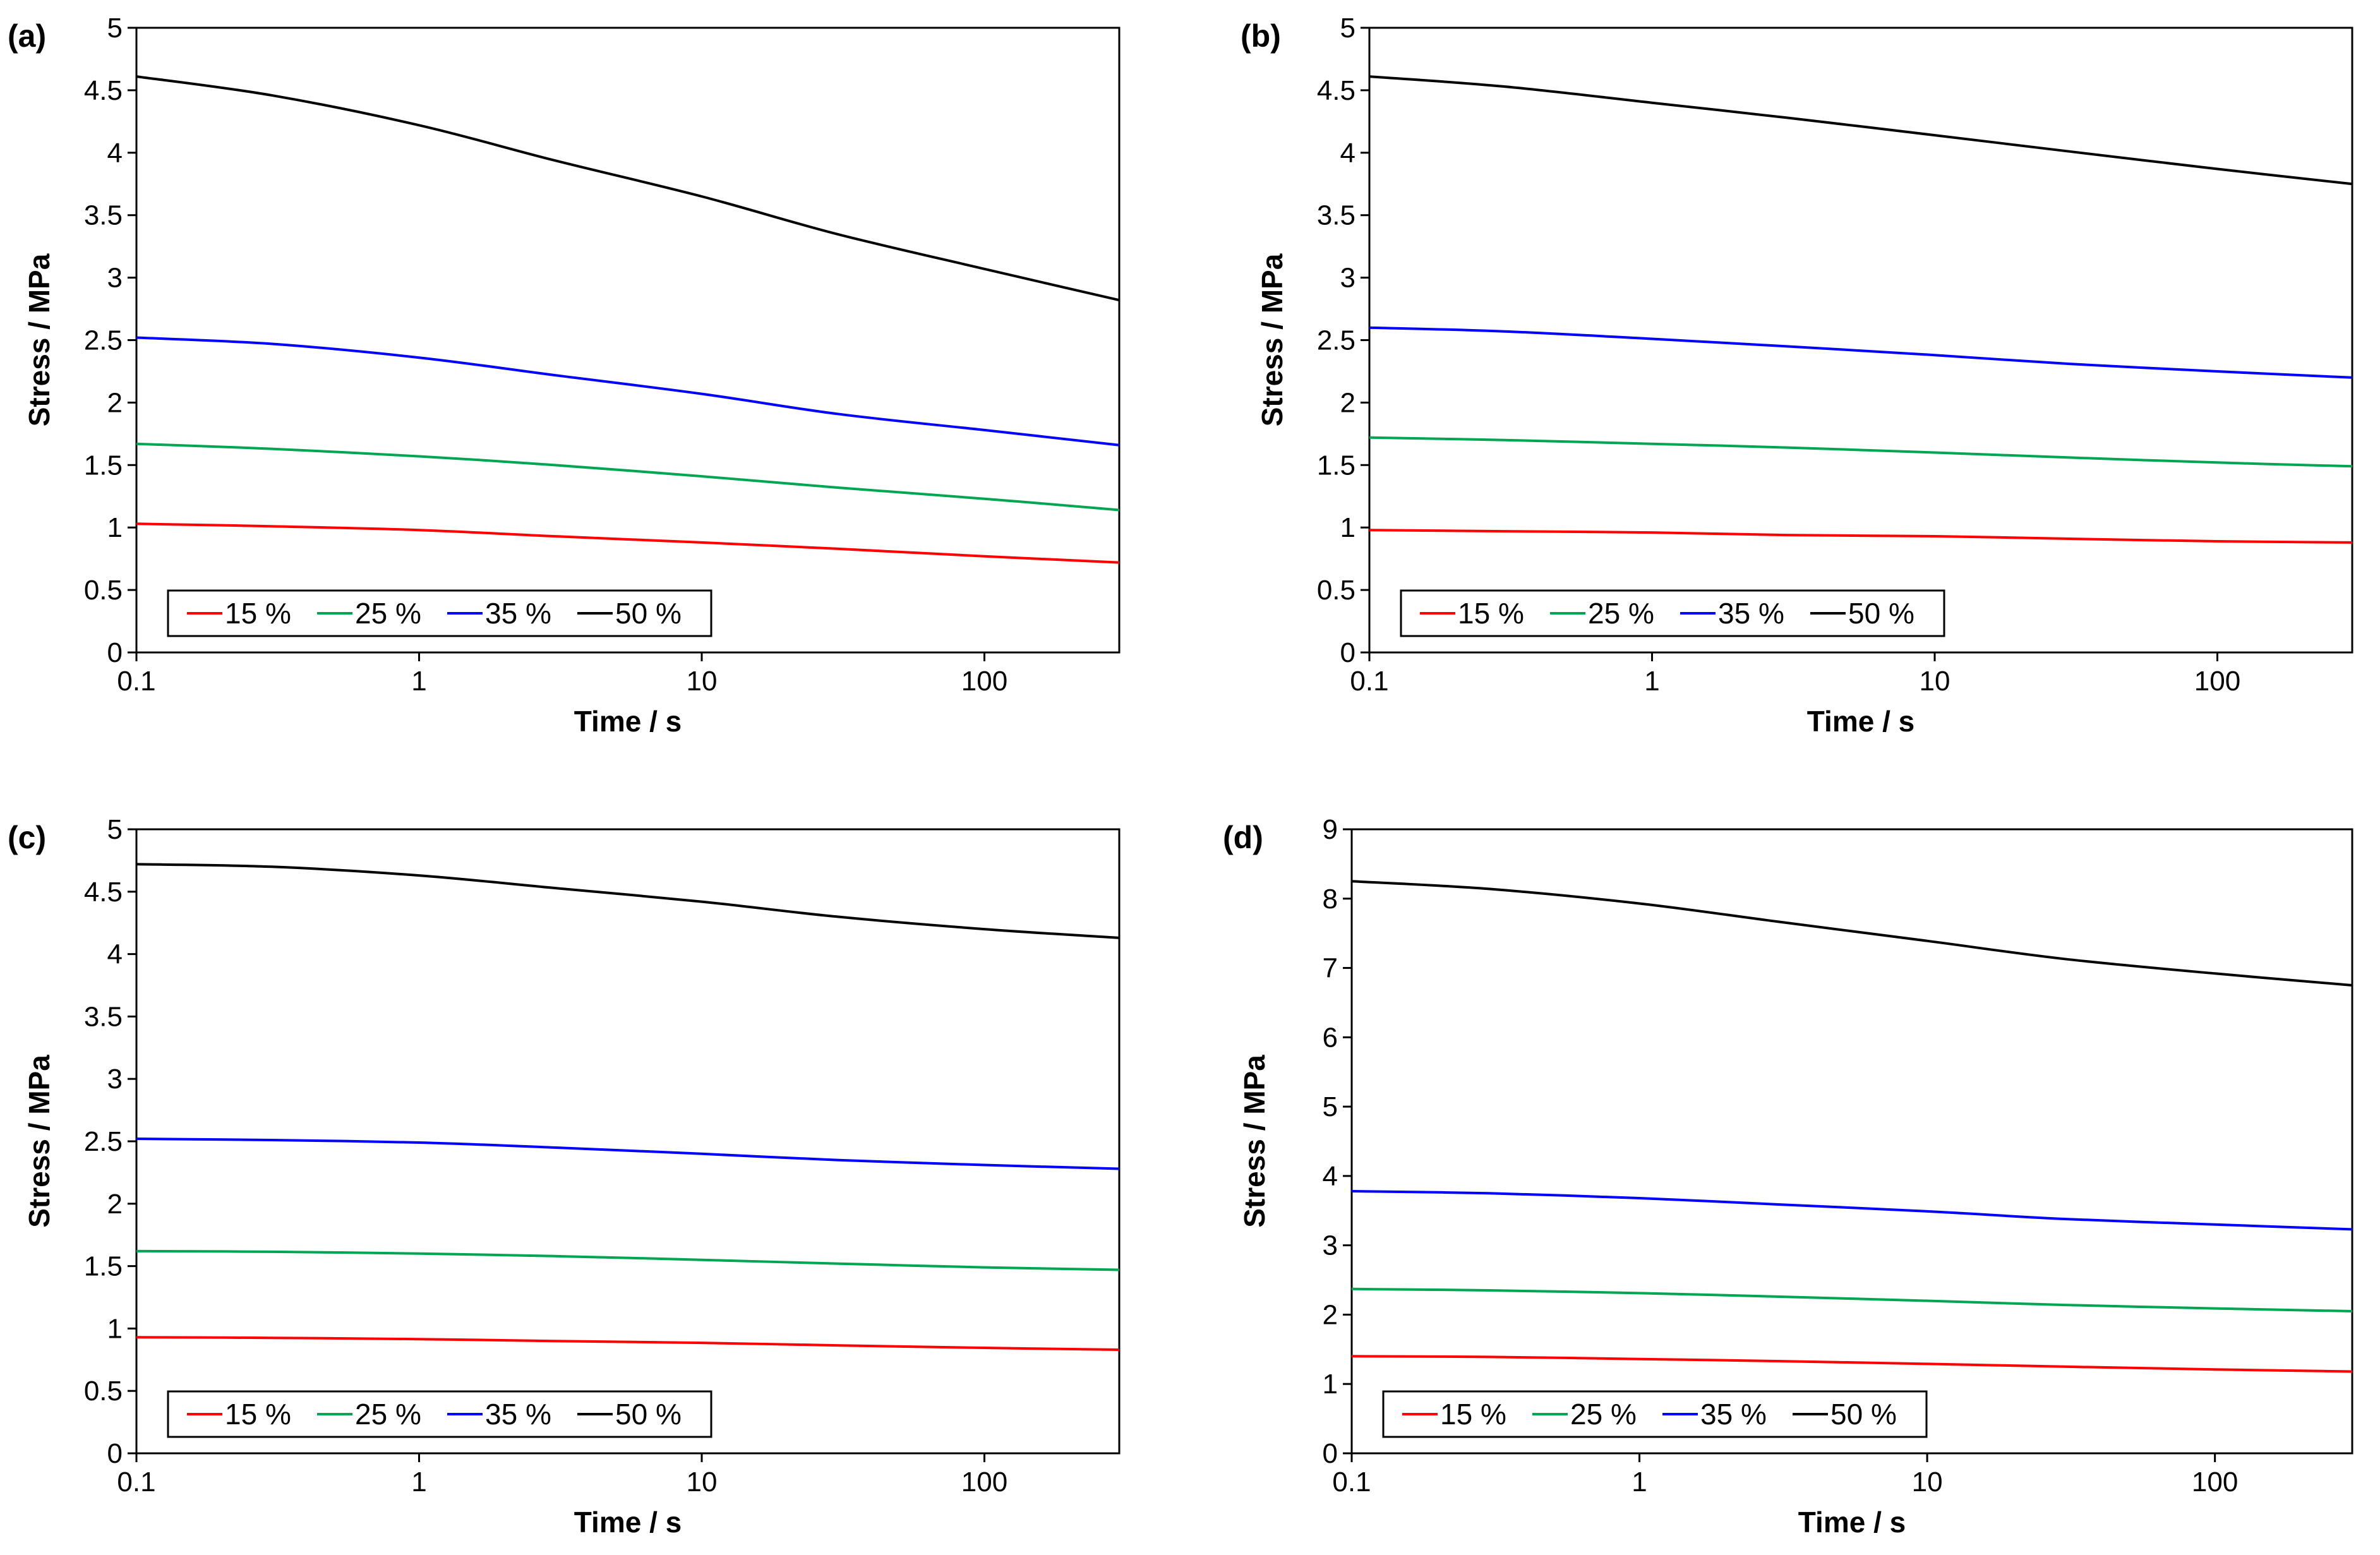 This screenshot has width=2380, height=1555. What do you see at coordinates (27, 36) in the screenshot?
I see `panel-label: (a)` at bounding box center [27, 36].